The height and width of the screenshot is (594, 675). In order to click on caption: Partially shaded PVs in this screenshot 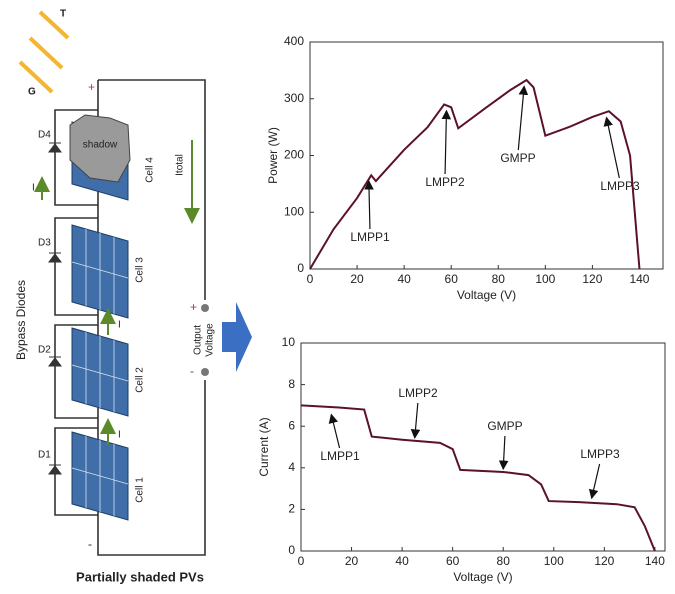, I will do `click(140, 576)`.